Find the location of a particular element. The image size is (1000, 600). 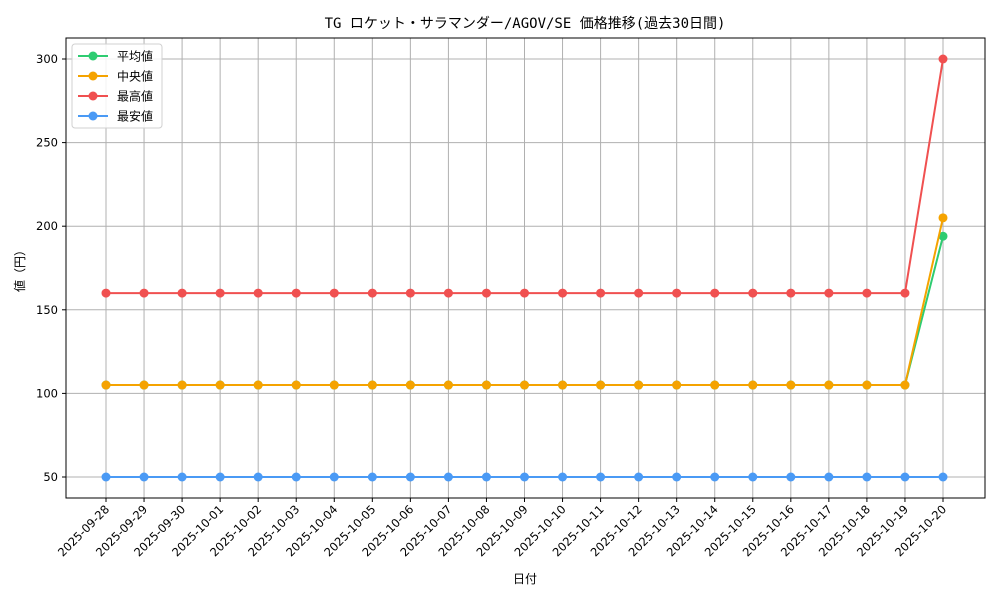

y-tick-label: 150 is located at coordinates (47, 310).